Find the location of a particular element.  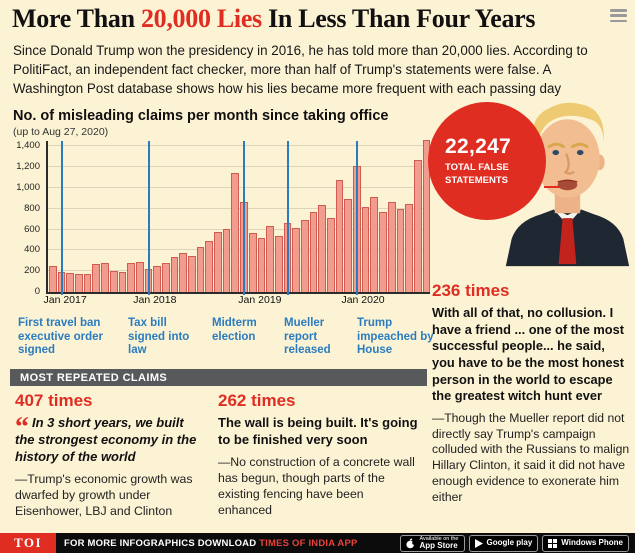

y-tick-label: 200 is located at coordinates (32, 271).